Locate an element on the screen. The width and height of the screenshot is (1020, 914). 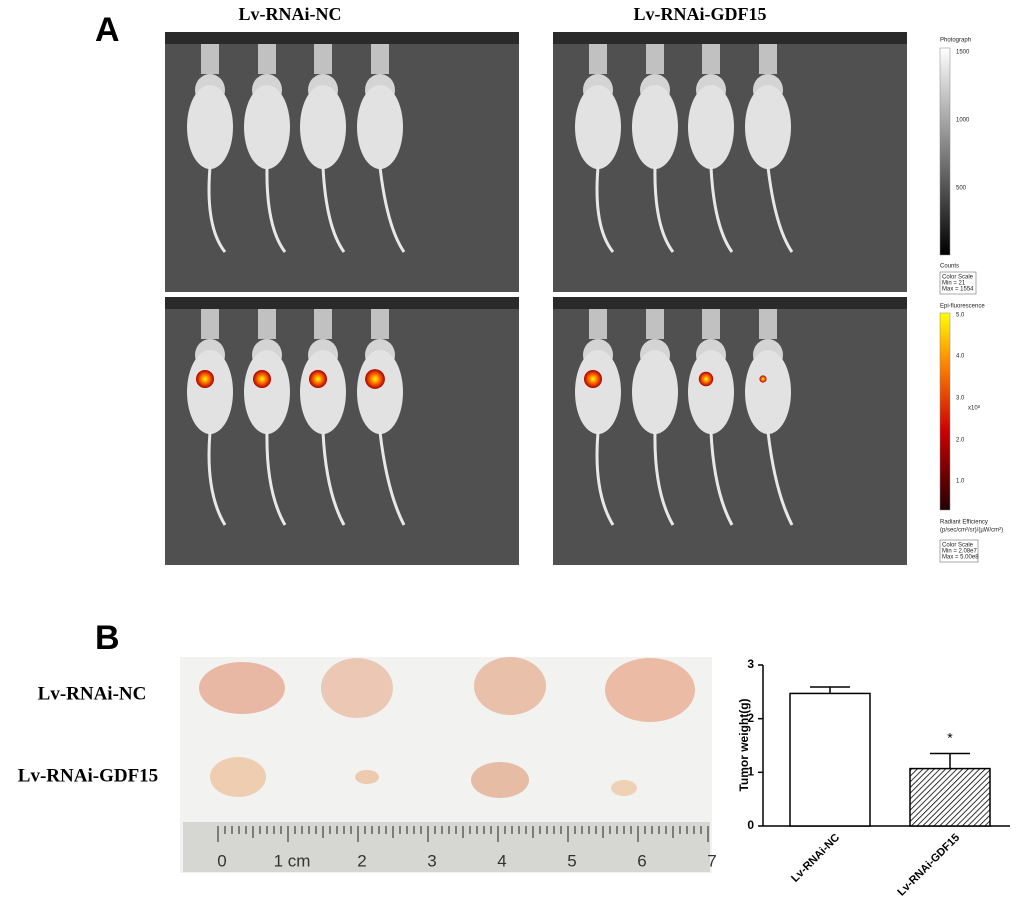
ruler-label: 3 is located at coordinates (431, 860).